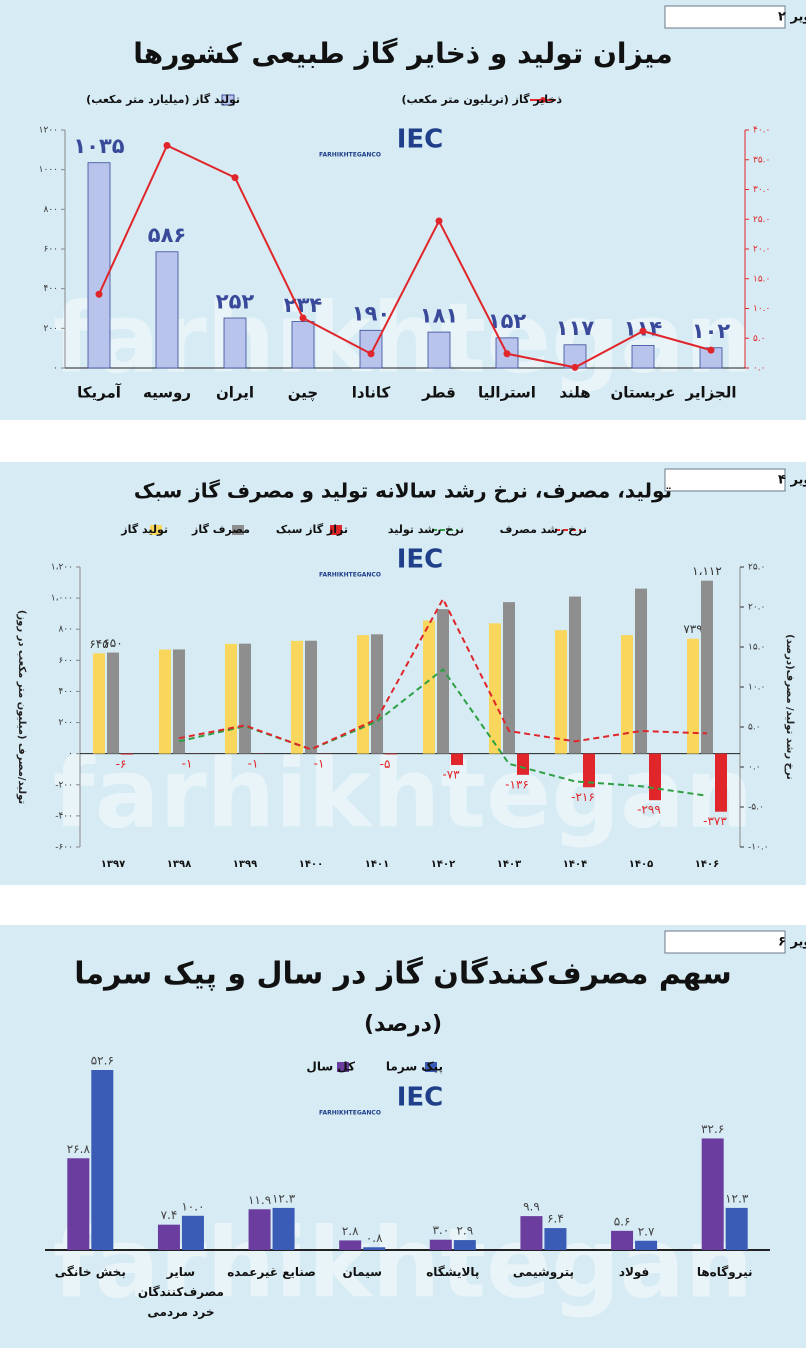 Image resolution: width=806 pixels, height=1348 pixels. Describe the element at coordinates (575, 328) in the screenshot. I see `data-label: ۱۱۷` at that location.